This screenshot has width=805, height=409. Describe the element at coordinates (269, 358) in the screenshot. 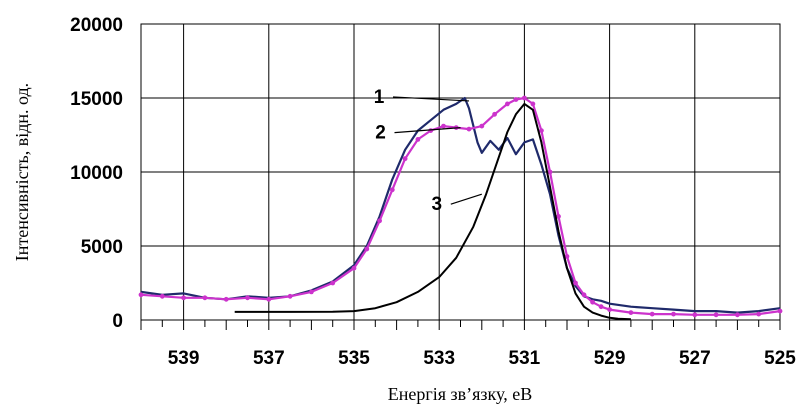

I see `x-tick-label: 537` at that location.